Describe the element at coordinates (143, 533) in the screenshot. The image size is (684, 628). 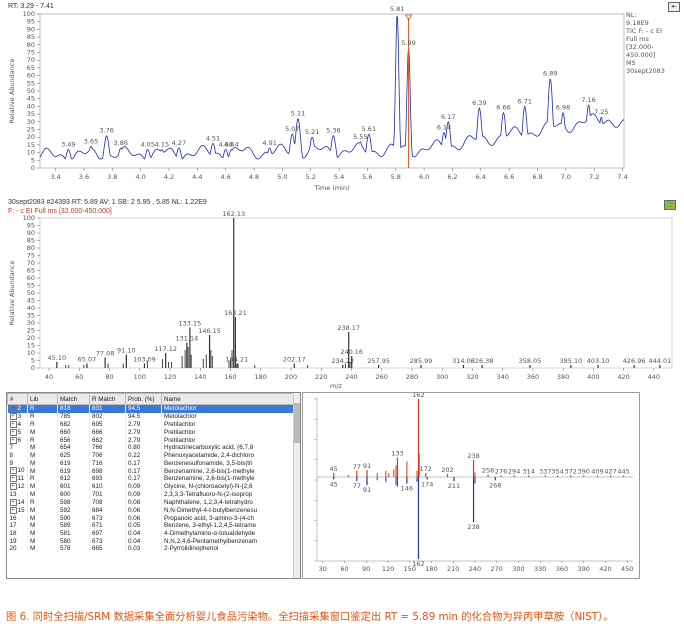
I see `probability-cell: 0.04` at that location.